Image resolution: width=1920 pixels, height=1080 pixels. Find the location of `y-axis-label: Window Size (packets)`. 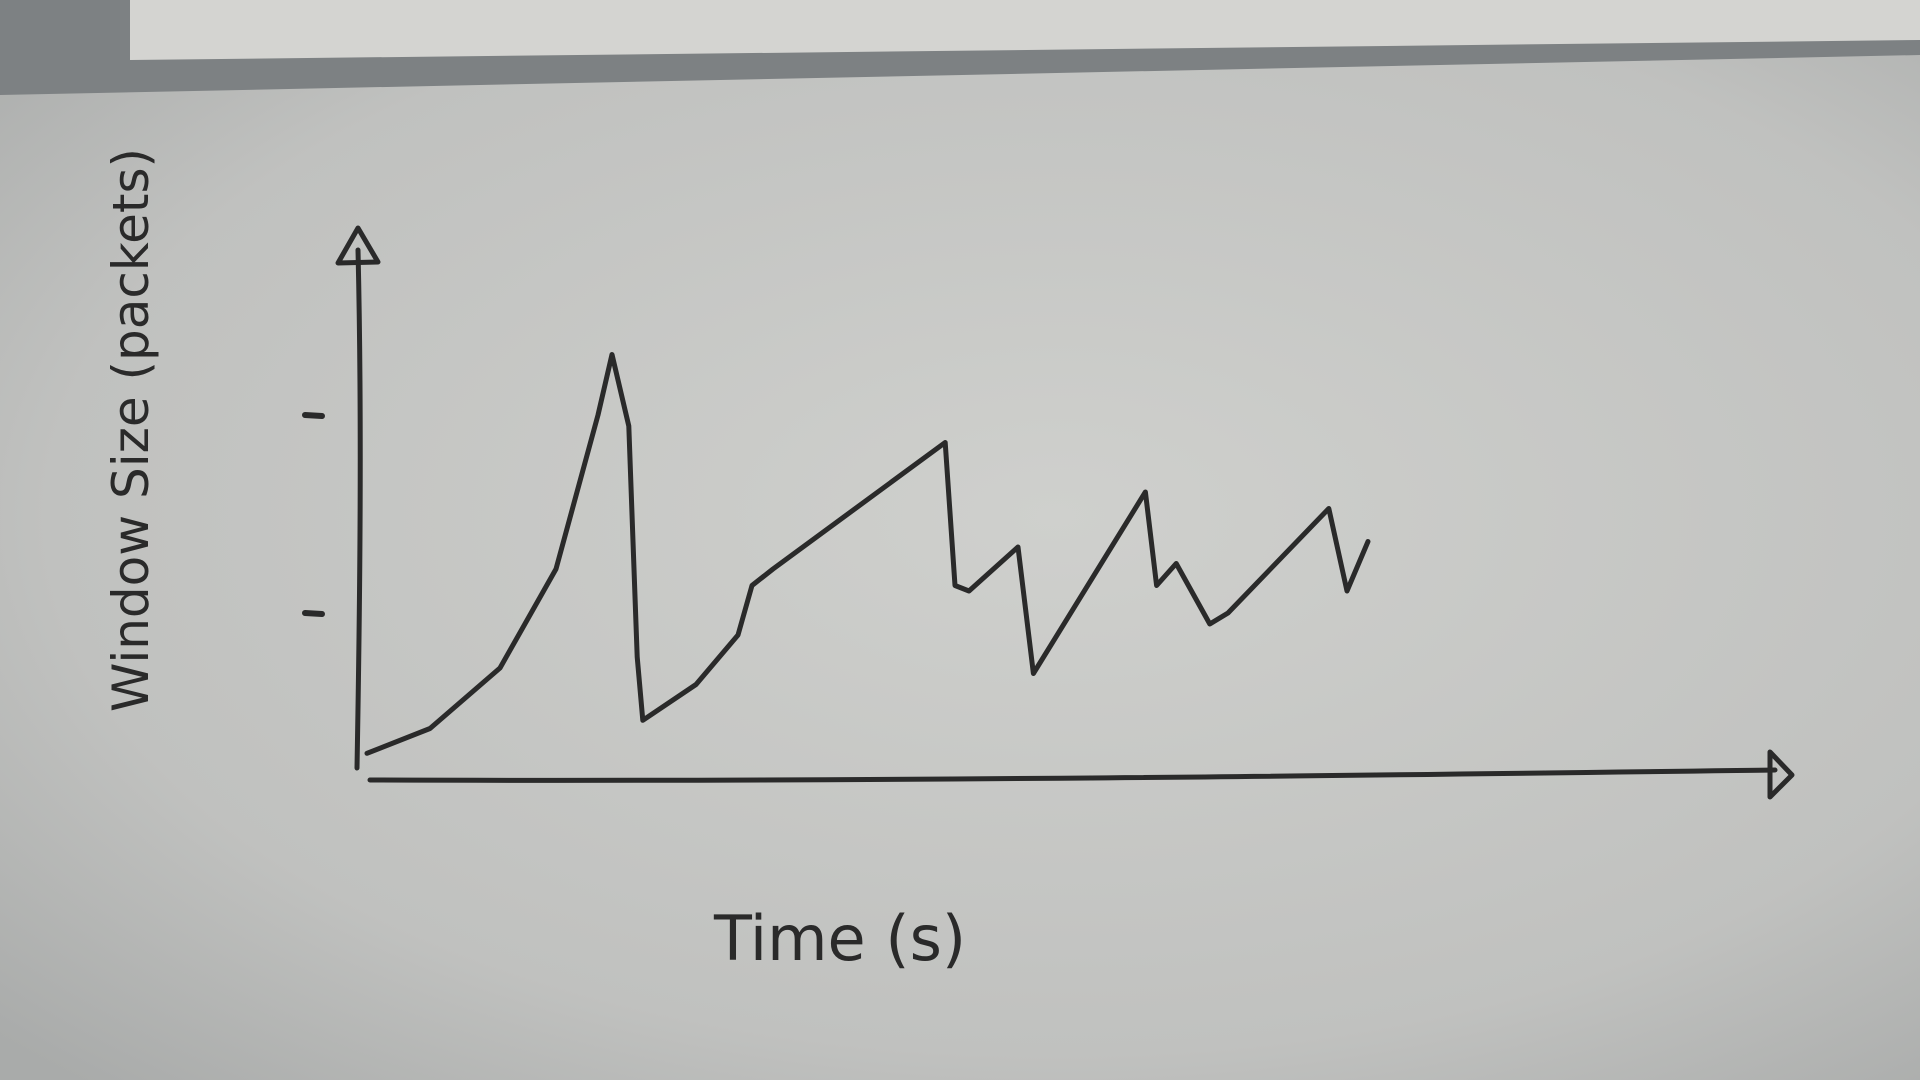

y-axis-label: Window Size (packets) is located at coordinates (131, 430).